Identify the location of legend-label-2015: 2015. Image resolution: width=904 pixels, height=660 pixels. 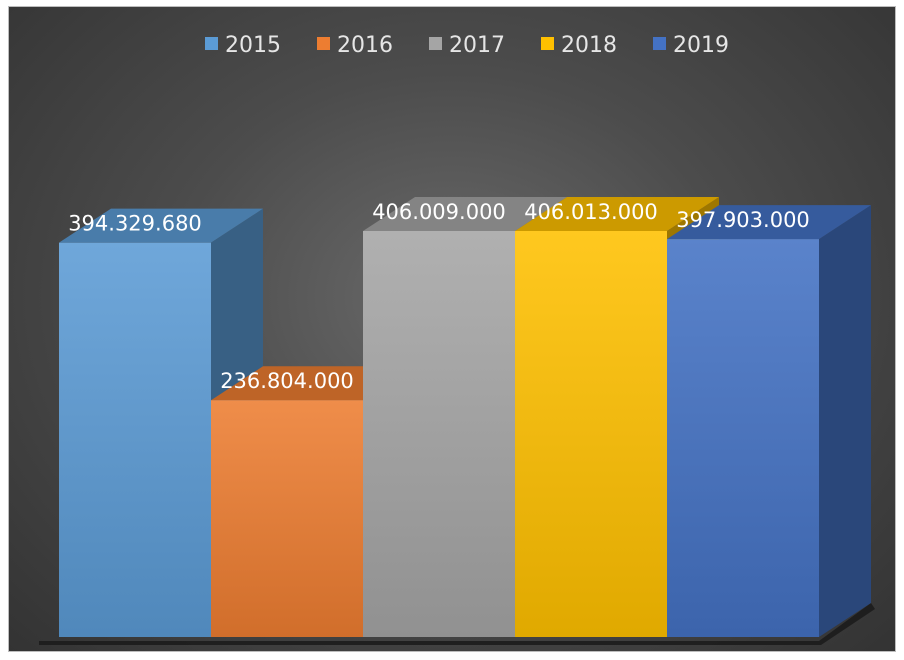
(253, 45).